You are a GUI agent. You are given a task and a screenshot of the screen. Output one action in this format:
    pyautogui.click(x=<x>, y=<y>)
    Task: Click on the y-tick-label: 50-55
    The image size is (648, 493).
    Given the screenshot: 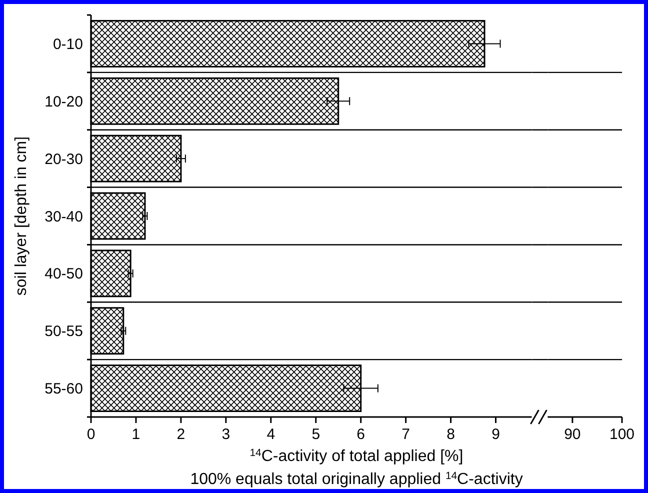 What is the action you would take?
    pyautogui.click(x=63, y=331)
    